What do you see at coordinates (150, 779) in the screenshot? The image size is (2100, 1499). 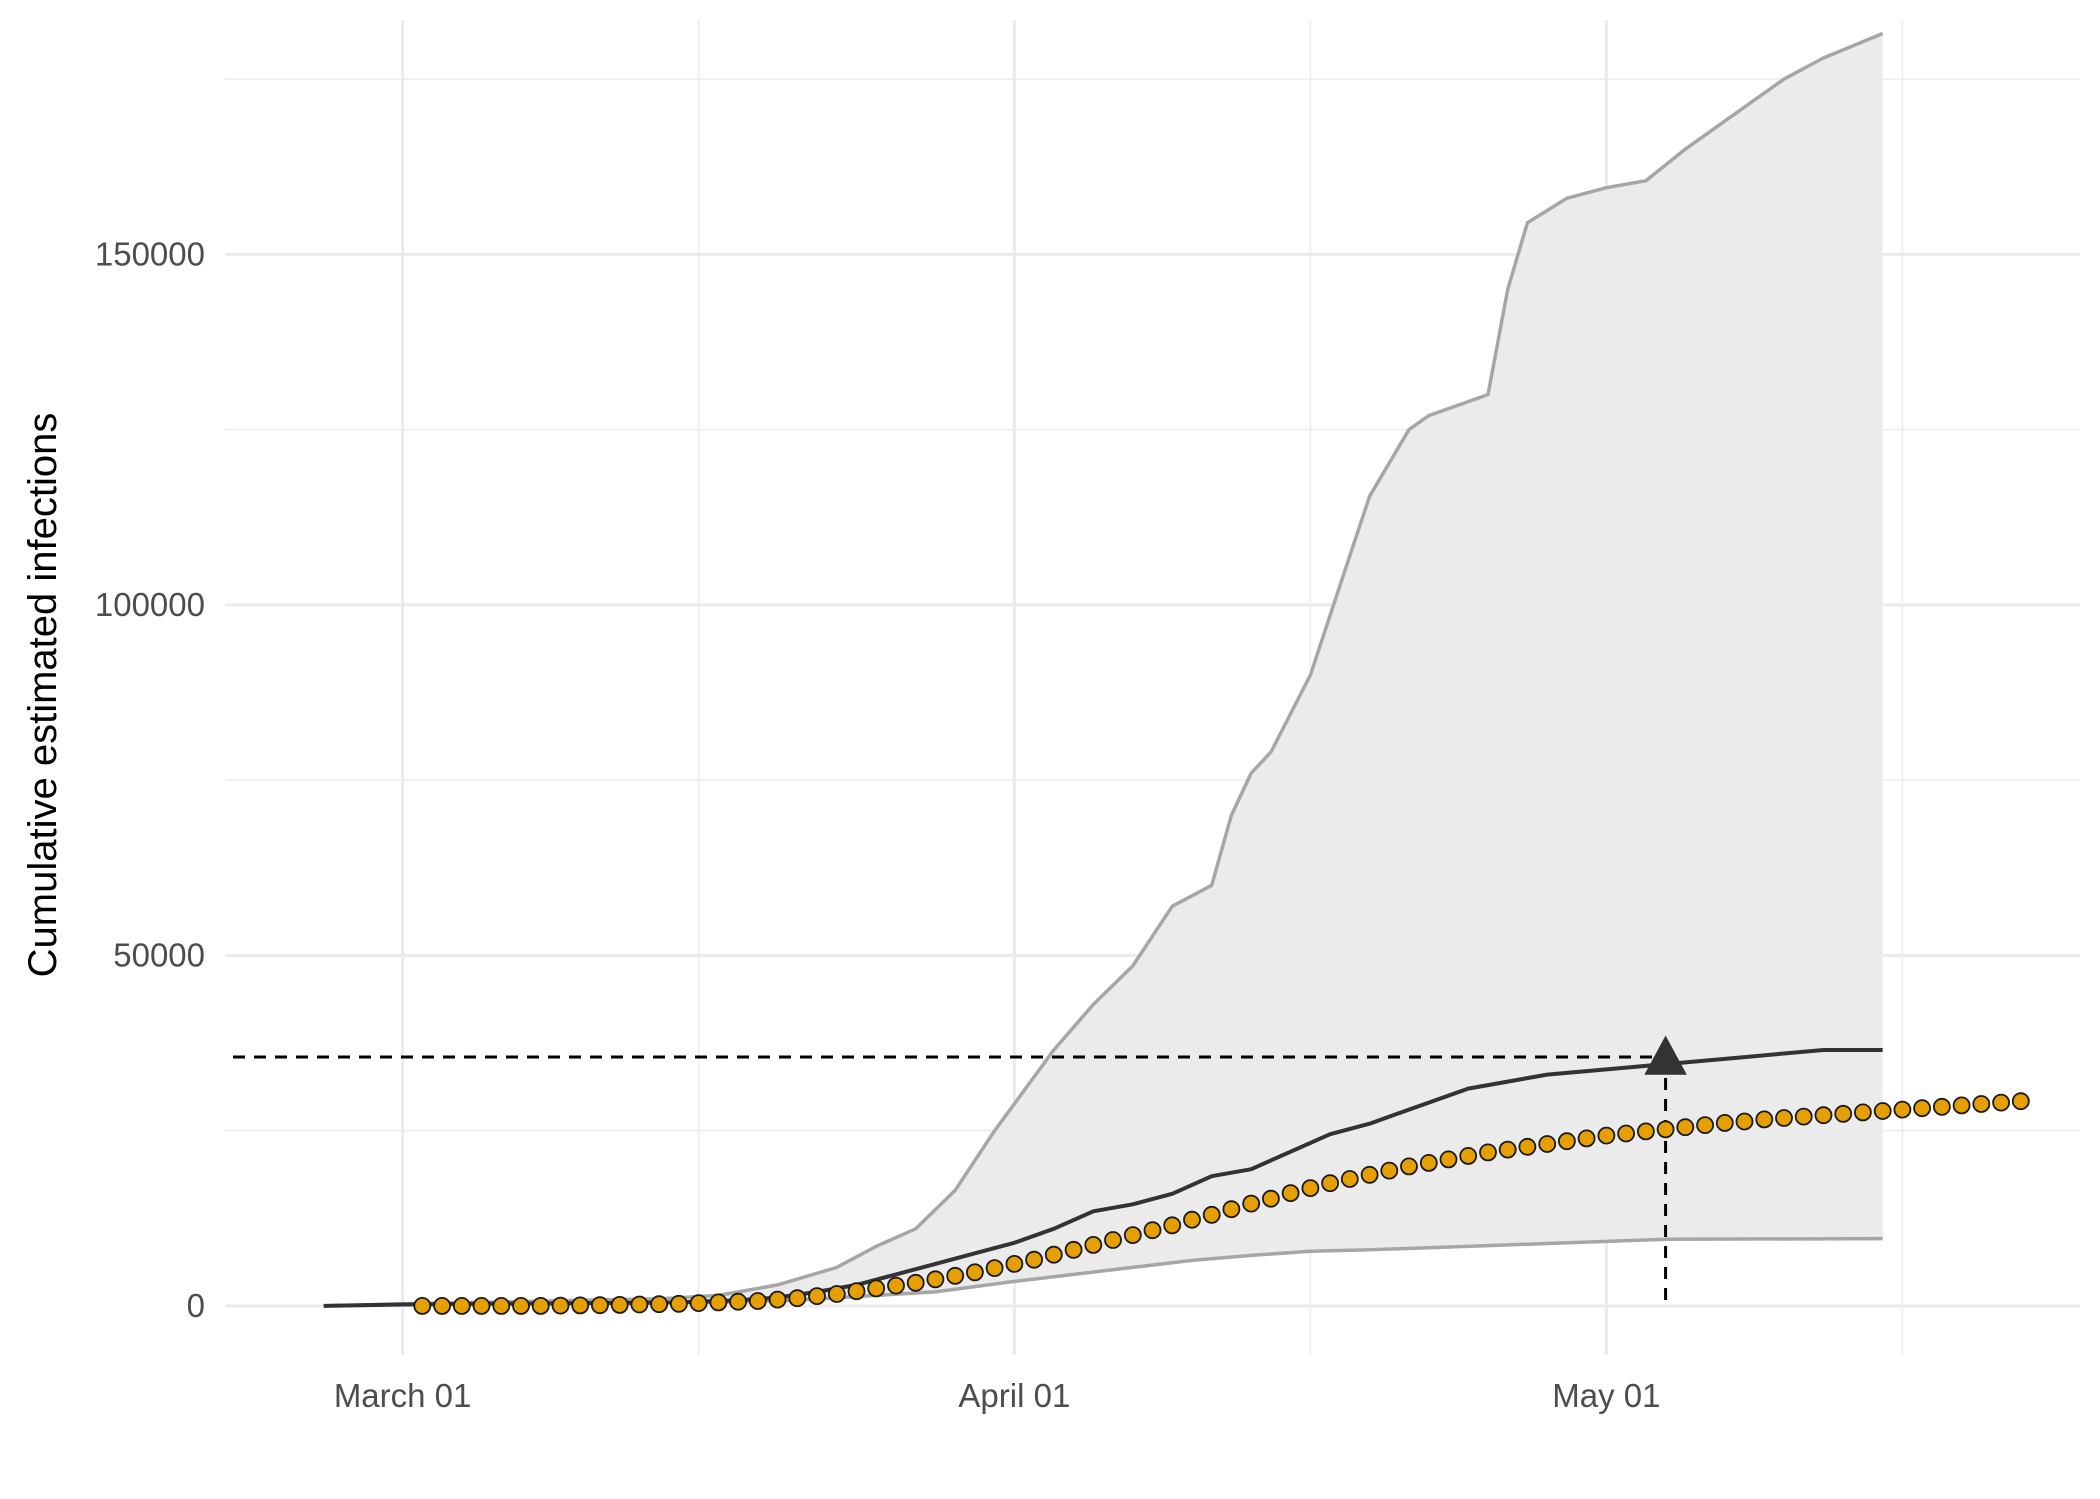 I see `y-axis-tick-labels: 0 50000 100000 150000` at bounding box center [150, 779].